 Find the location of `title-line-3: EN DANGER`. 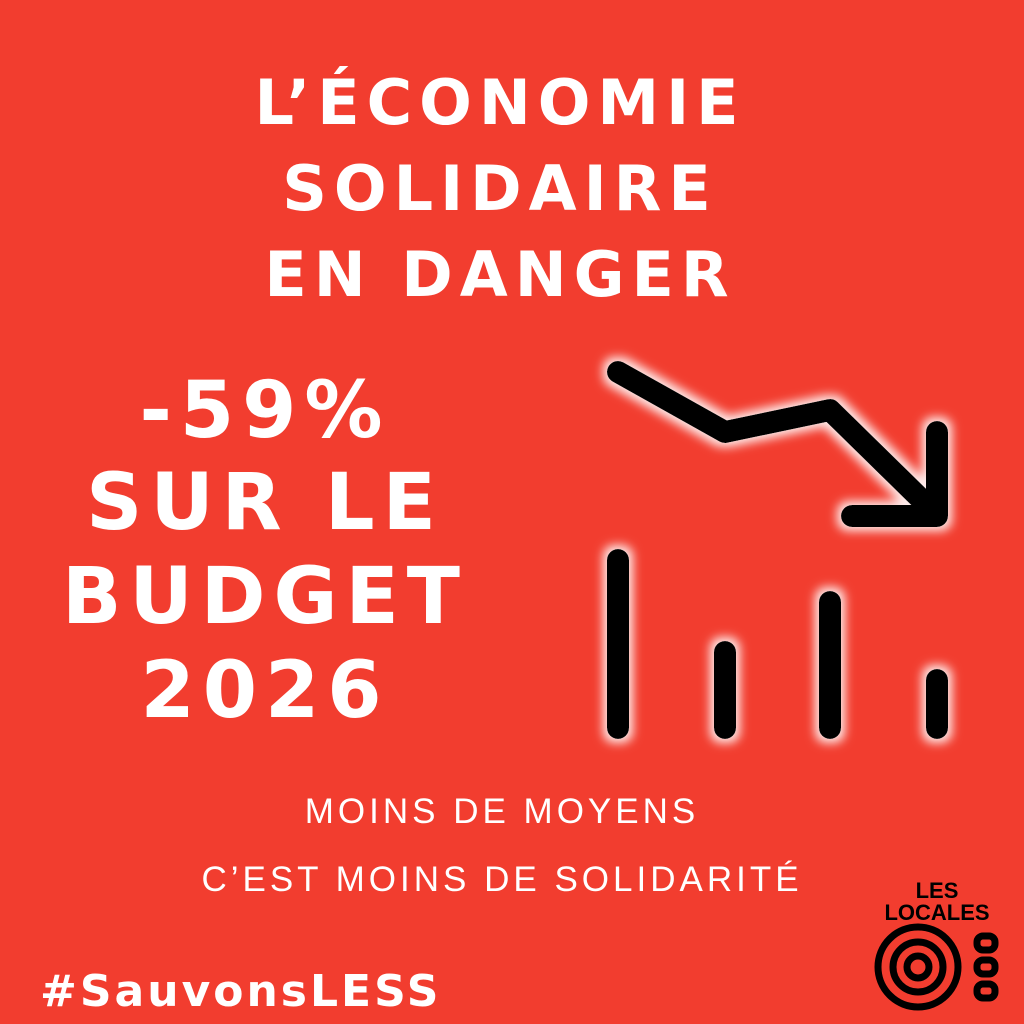

title-line-3: EN DANGER is located at coordinates (500, 274).